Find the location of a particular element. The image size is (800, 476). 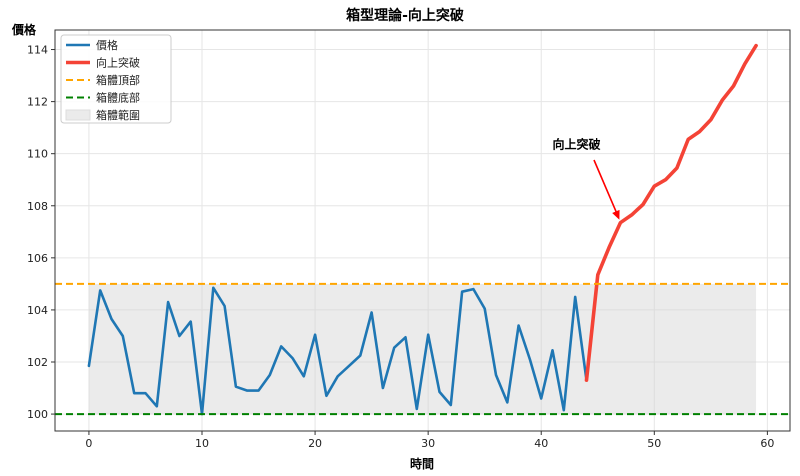

chart-title: 箱型理論-向上突破 is located at coordinates (405, 15).